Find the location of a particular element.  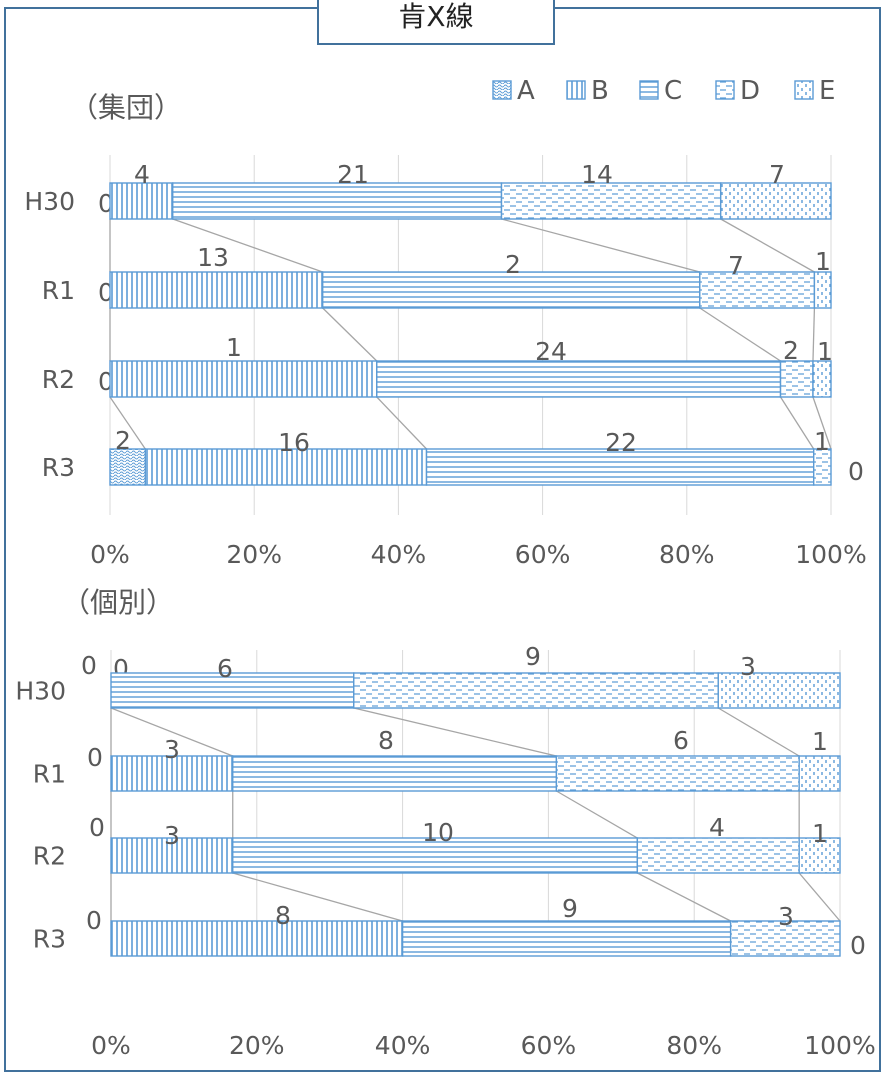

legend-label-d: D is located at coordinates (750, 91).